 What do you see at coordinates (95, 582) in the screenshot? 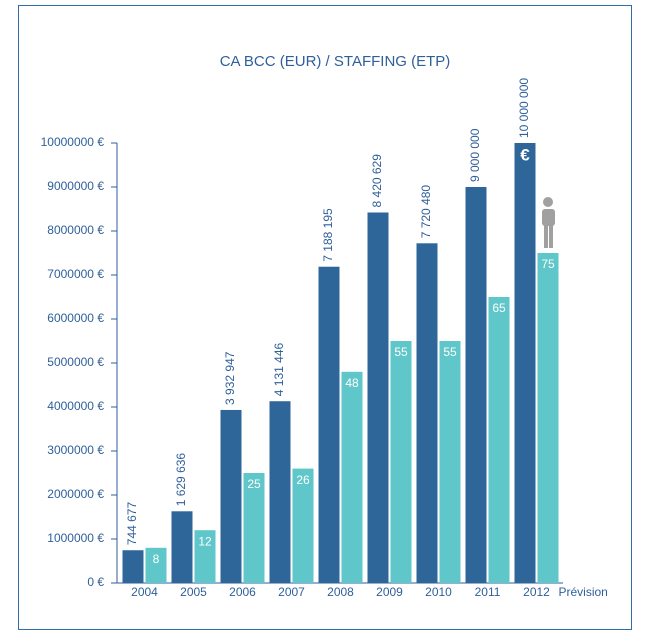
I see `y-tick-label: 0 €` at bounding box center [95, 582].